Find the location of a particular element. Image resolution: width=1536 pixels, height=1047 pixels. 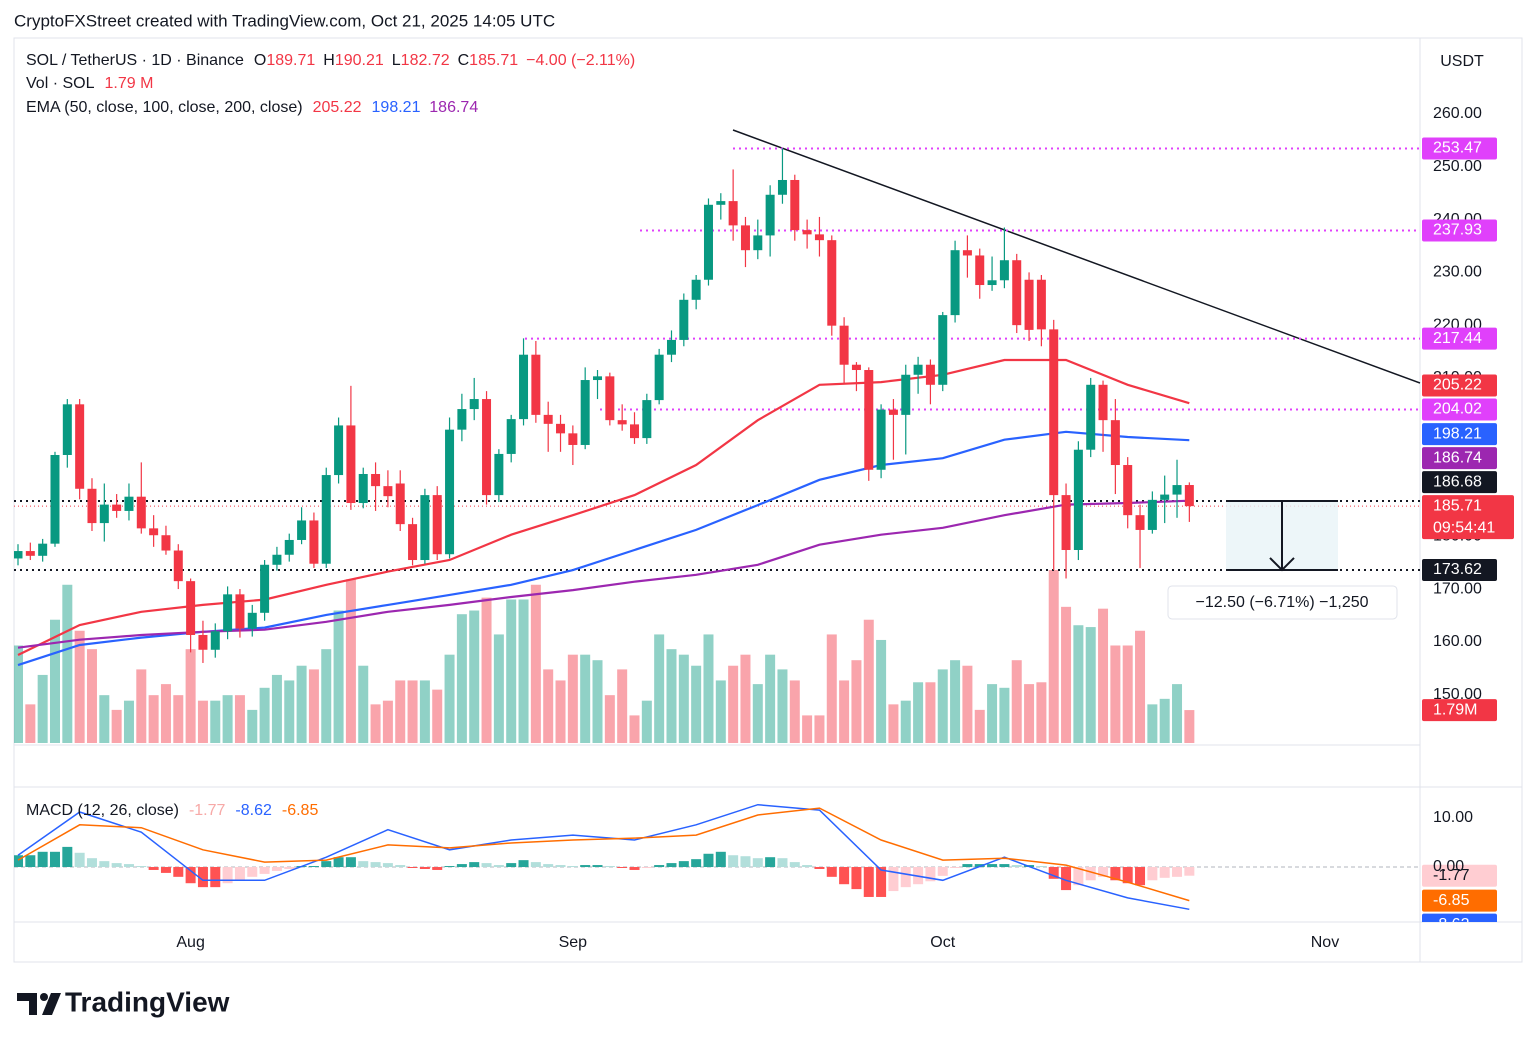

macd-pane: -1.77 -6.85 -8.62 is located at coordinates (755, 862).